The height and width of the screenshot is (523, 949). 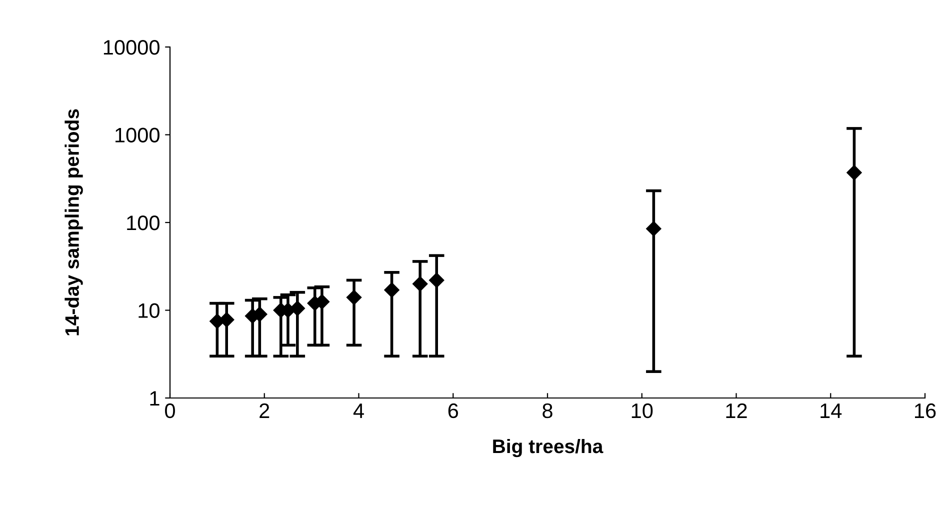 I want to click on x-tick-label: 8, so click(x=547, y=410).